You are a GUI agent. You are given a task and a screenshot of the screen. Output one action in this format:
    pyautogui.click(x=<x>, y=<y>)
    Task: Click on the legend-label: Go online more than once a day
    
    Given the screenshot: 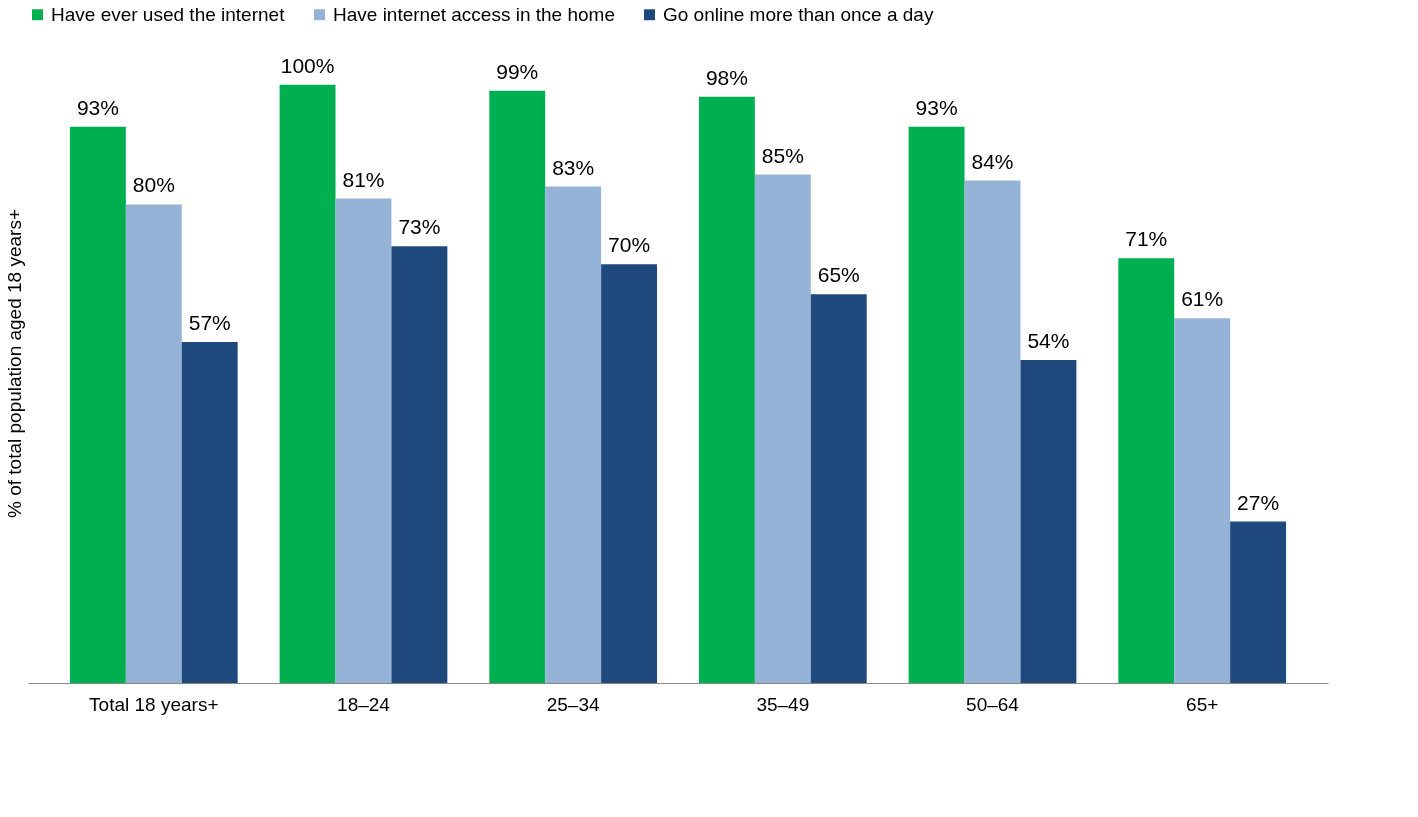 What is the action you would take?
    pyautogui.click(x=798, y=14)
    